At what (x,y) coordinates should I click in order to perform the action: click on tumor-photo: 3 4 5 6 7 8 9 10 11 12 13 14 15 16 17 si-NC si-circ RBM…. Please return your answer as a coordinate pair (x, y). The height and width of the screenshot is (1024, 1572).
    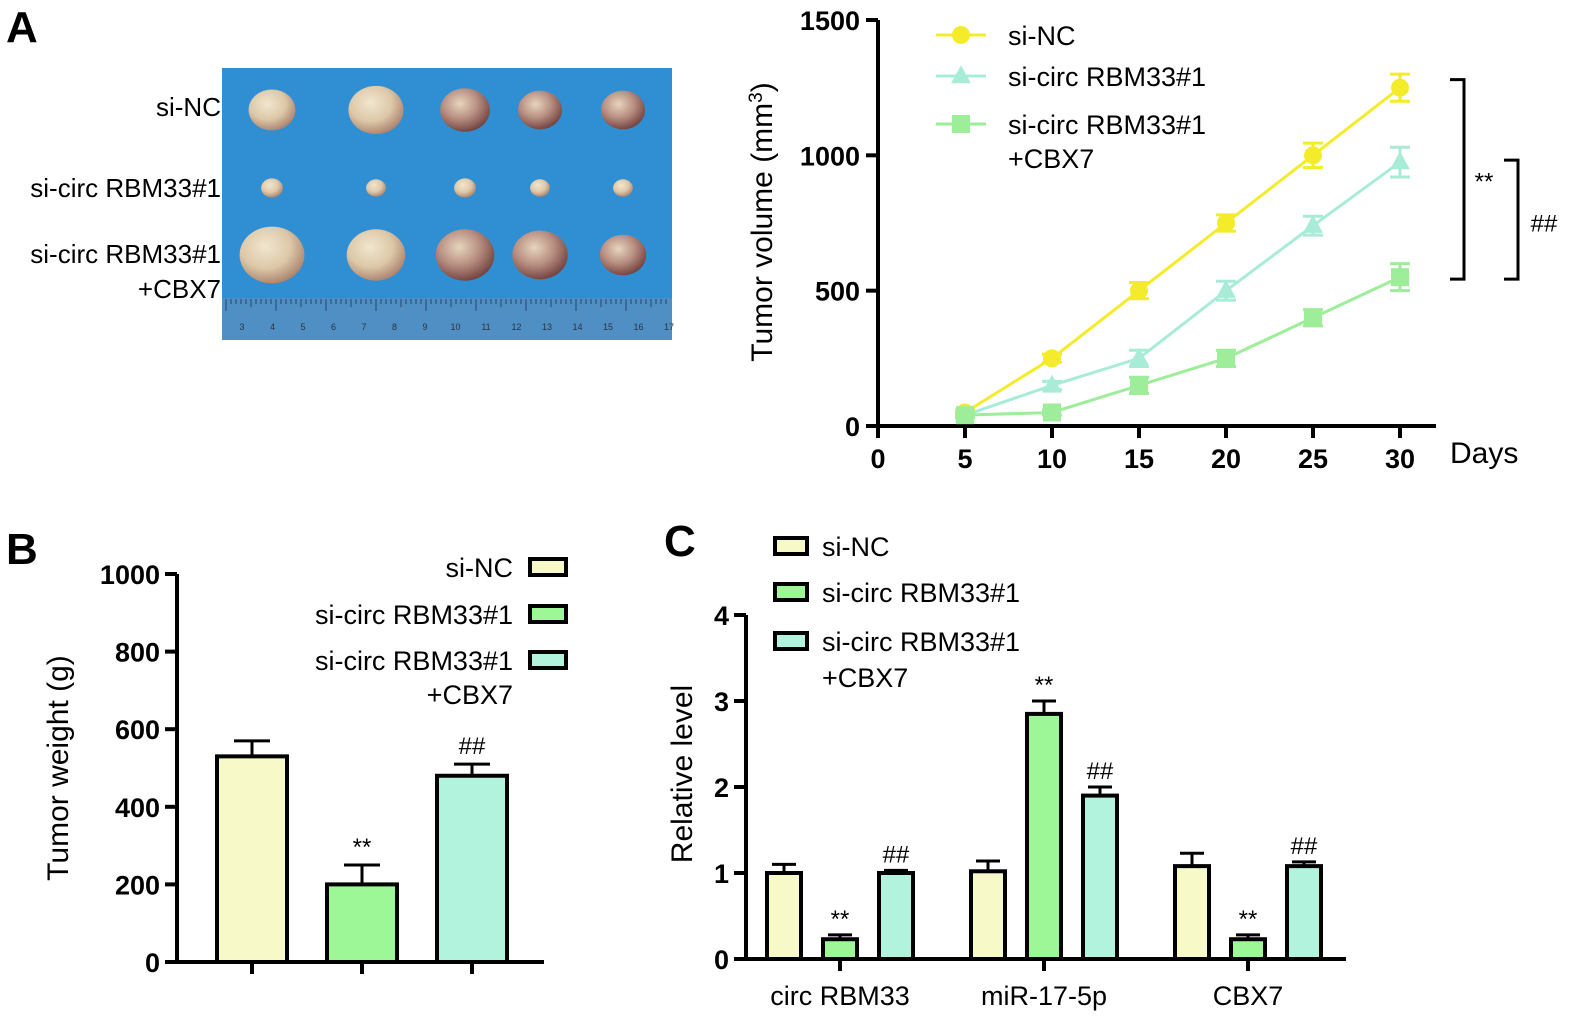
    Looking at the image, I should click on (352, 204).